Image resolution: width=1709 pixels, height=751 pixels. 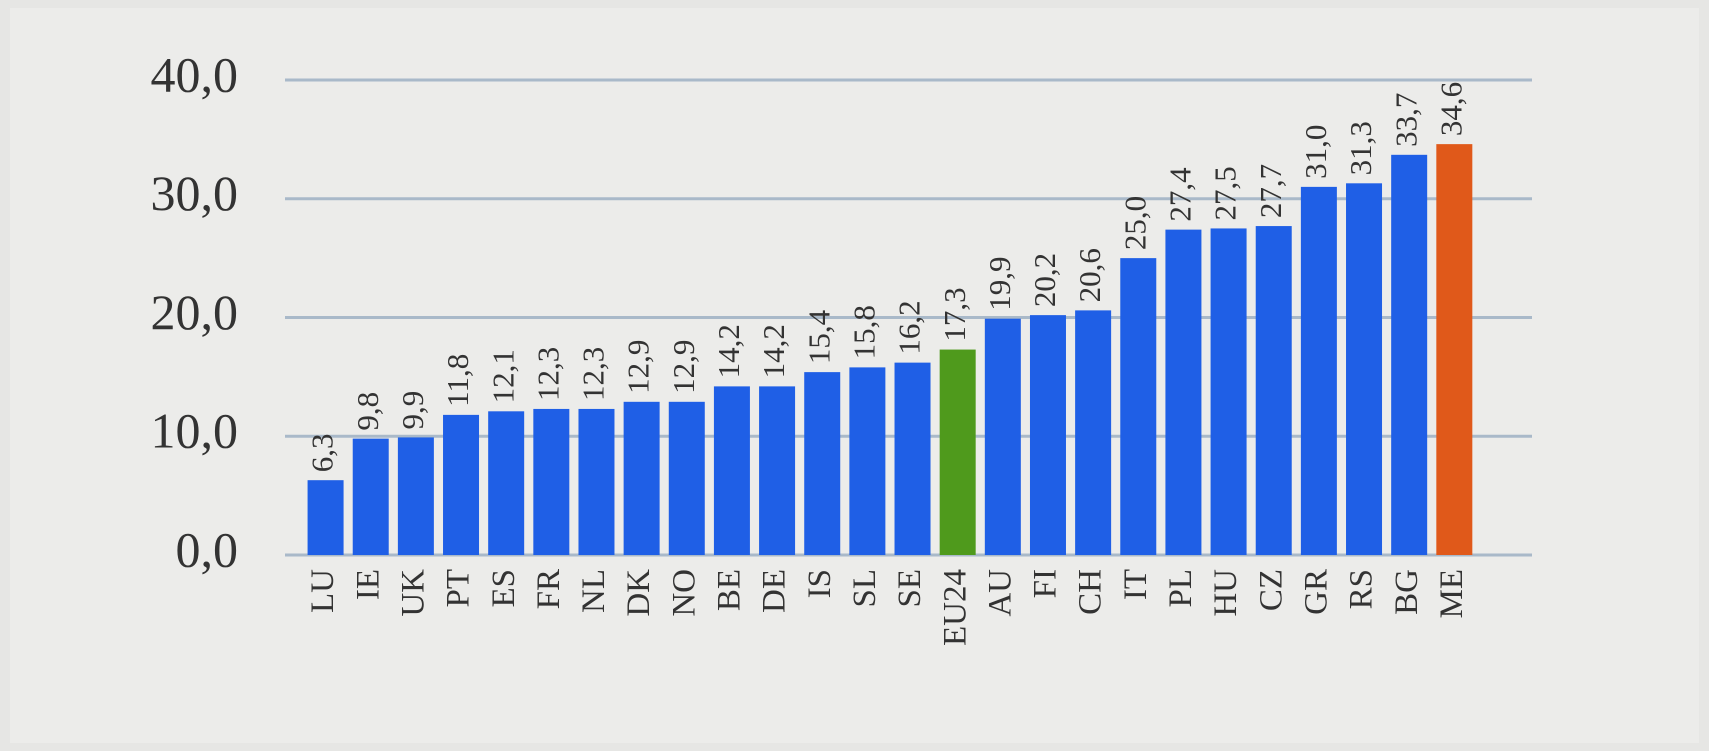 What do you see at coordinates (1136, 584) in the screenshot?
I see `x-tick-label: IT` at bounding box center [1136, 584].